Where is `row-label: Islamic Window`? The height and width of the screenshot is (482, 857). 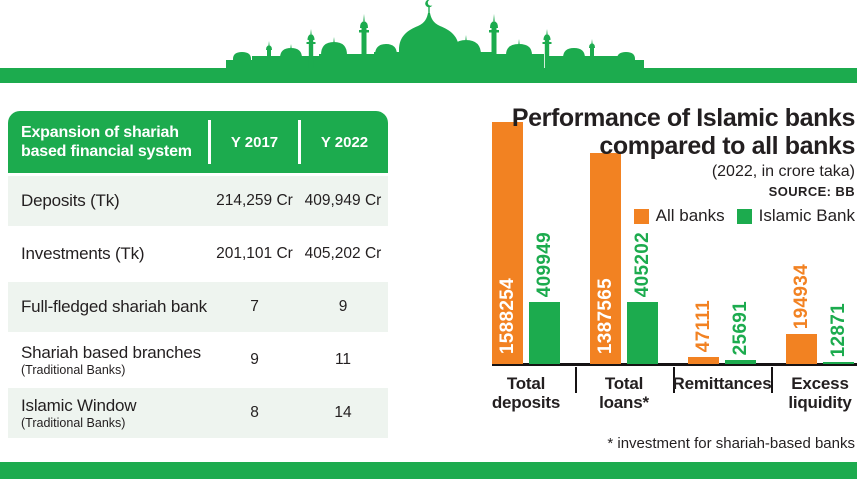
row-label: Islamic Window is located at coordinates (79, 405).